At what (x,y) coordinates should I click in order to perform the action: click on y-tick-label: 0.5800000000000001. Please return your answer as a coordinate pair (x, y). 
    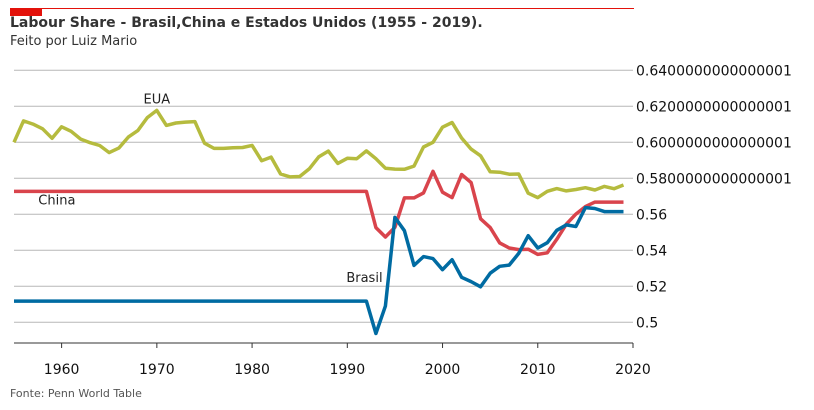
    Looking at the image, I should click on (714, 179).